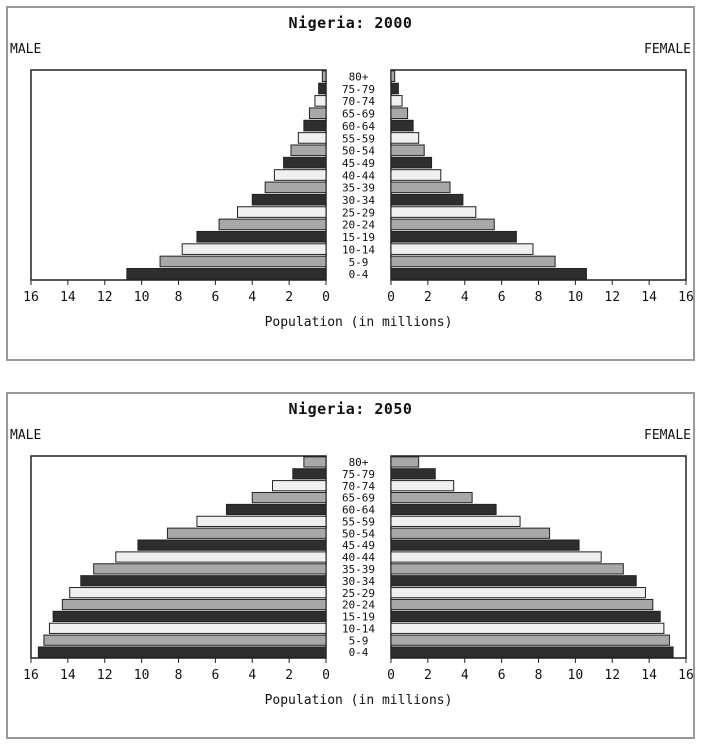  Describe the element at coordinates (405, 462) in the screenshot. I see `female-bar-80+` at that location.